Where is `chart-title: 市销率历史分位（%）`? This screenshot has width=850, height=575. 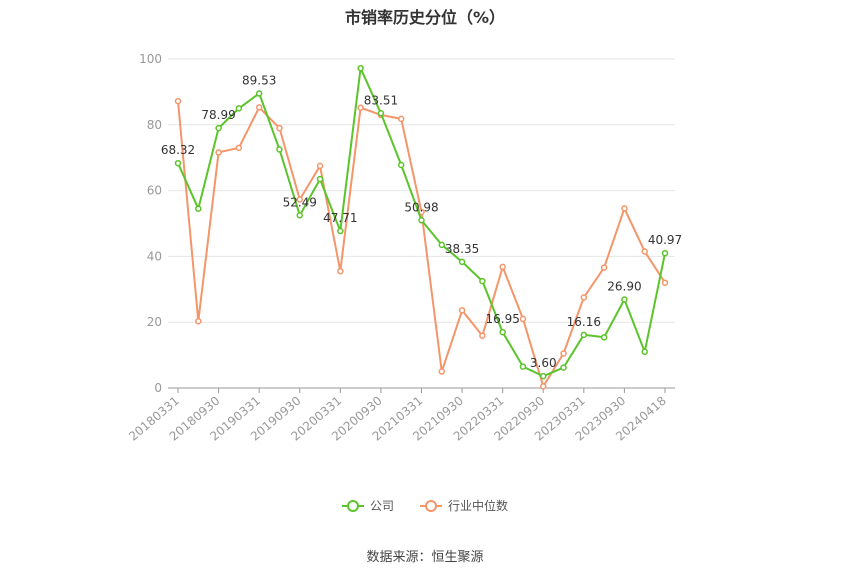
chart-title: 市销率历史分位（%） is located at coordinates (425, 17).